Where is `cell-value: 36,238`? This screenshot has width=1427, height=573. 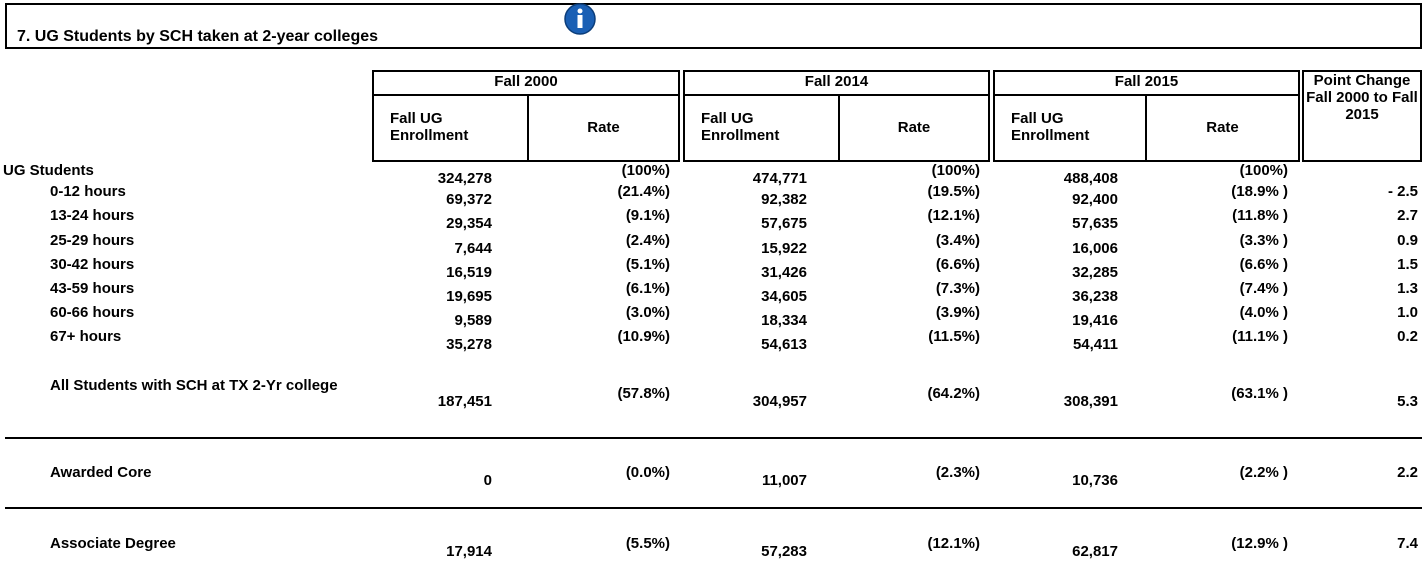 cell-value: 36,238 is located at coordinates (1095, 296).